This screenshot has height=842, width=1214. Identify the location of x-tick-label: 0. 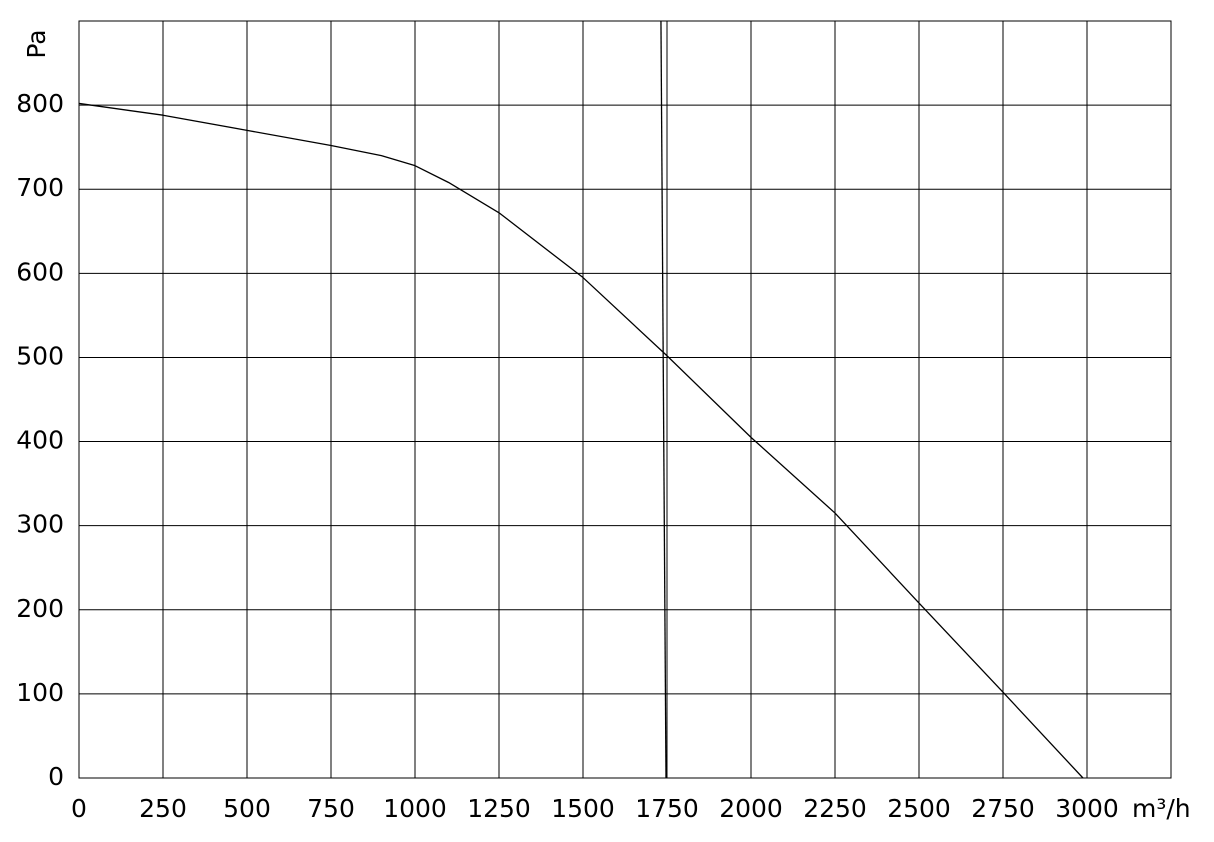
(79, 808).